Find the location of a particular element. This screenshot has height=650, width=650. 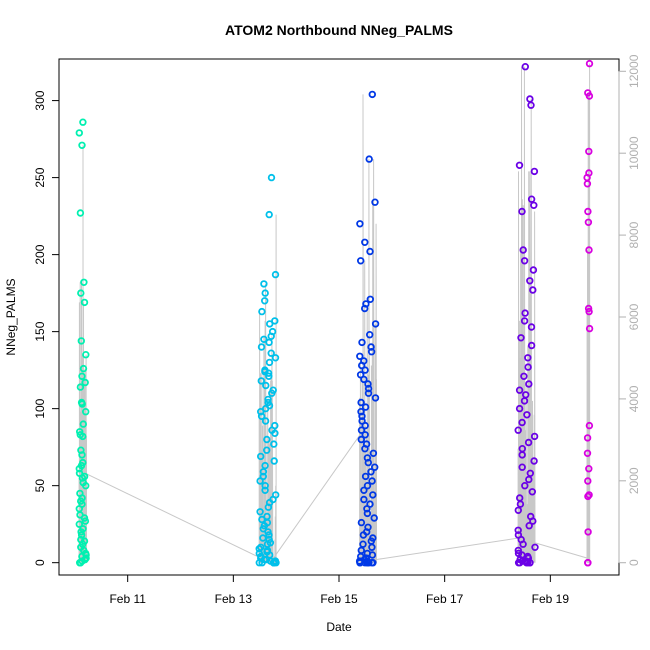

y-axis: 0 50 100 150 200 250 300 is located at coordinates (46, 328).